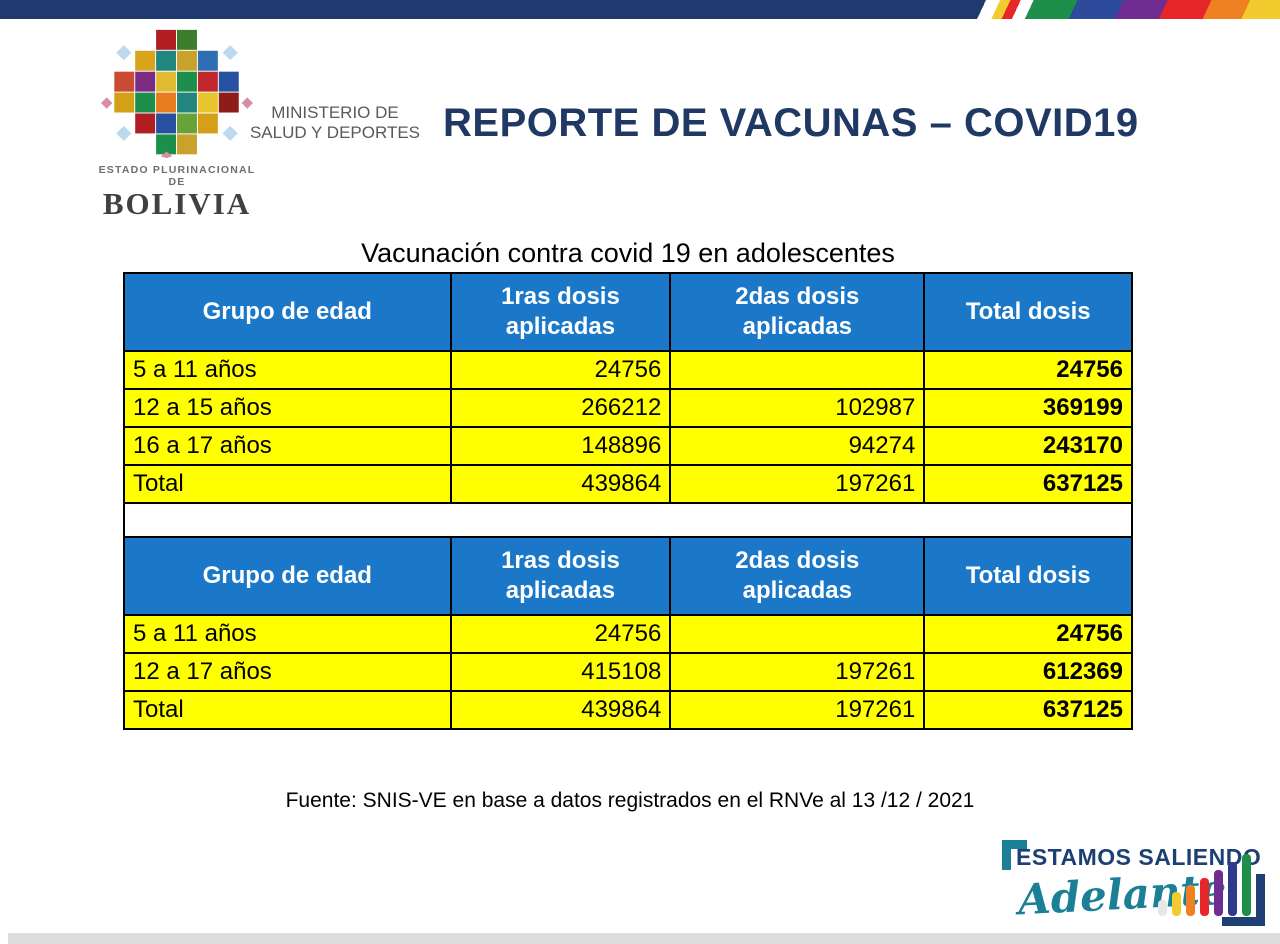 The height and width of the screenshot is (944, 1280). What do you see at coordinates (560, 408) in the screenshot?
I see `first-doses-cell: 266212` at bounding box center [560, 408].